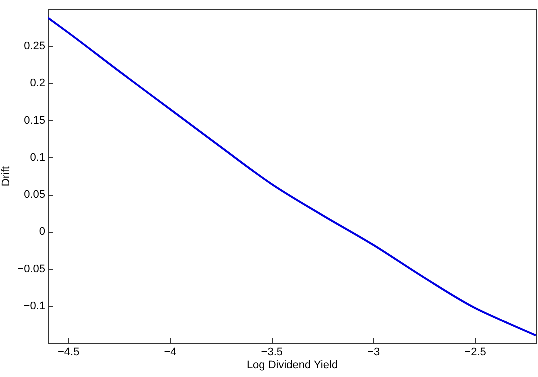  I want to click on y-tick-label: −0.05, so click(32, 269).